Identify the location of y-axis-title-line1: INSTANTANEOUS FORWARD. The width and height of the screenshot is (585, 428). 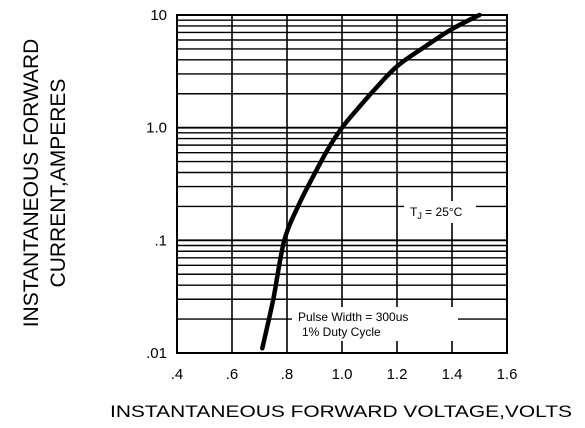
(31, 183).